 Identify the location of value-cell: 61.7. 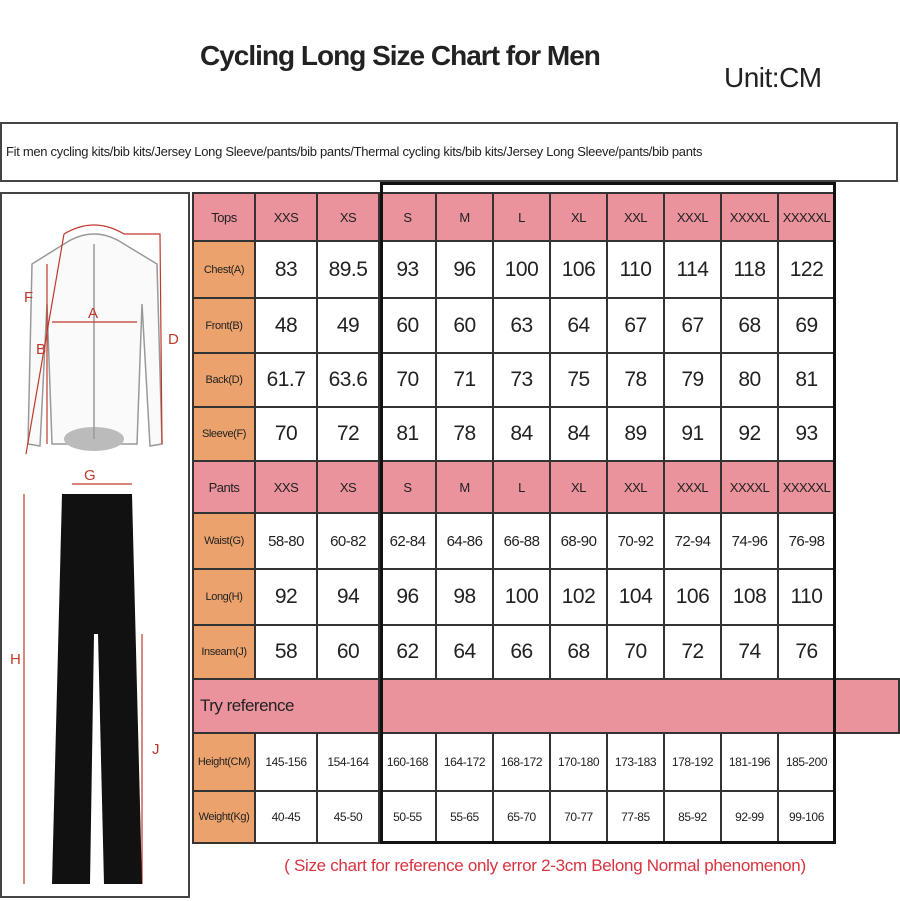
(286, 380).